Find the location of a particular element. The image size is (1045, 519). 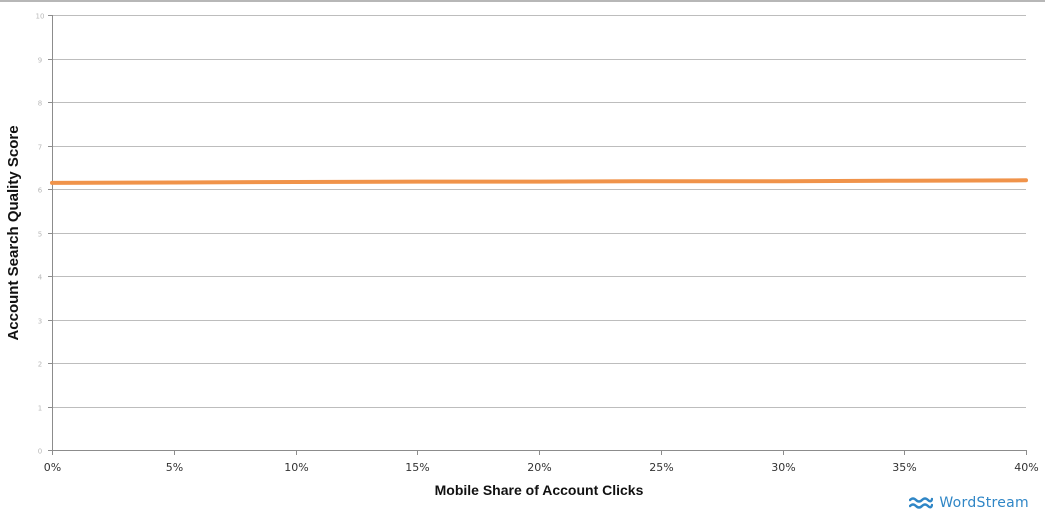

y-tick-label-10: 10 is located at coordinates (40, 17).